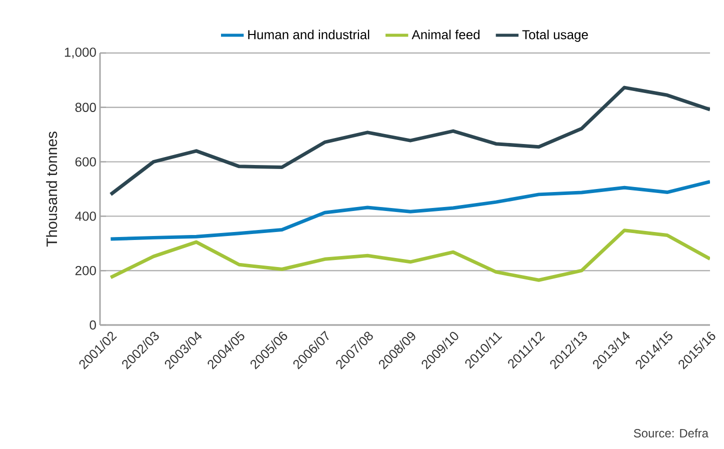 This screenshot has width=724, height=449. What do you see at coordinates (85, 216) in the screenshot?
I see `y-tick-label: 400` at bounding box center [85, 216].